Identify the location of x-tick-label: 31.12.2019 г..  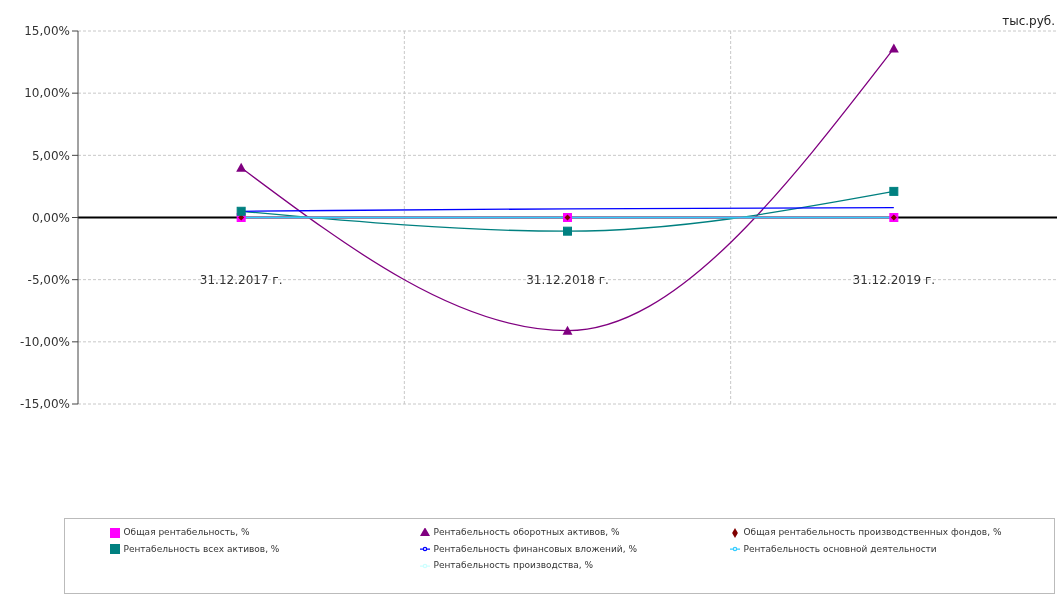
(894, 280).